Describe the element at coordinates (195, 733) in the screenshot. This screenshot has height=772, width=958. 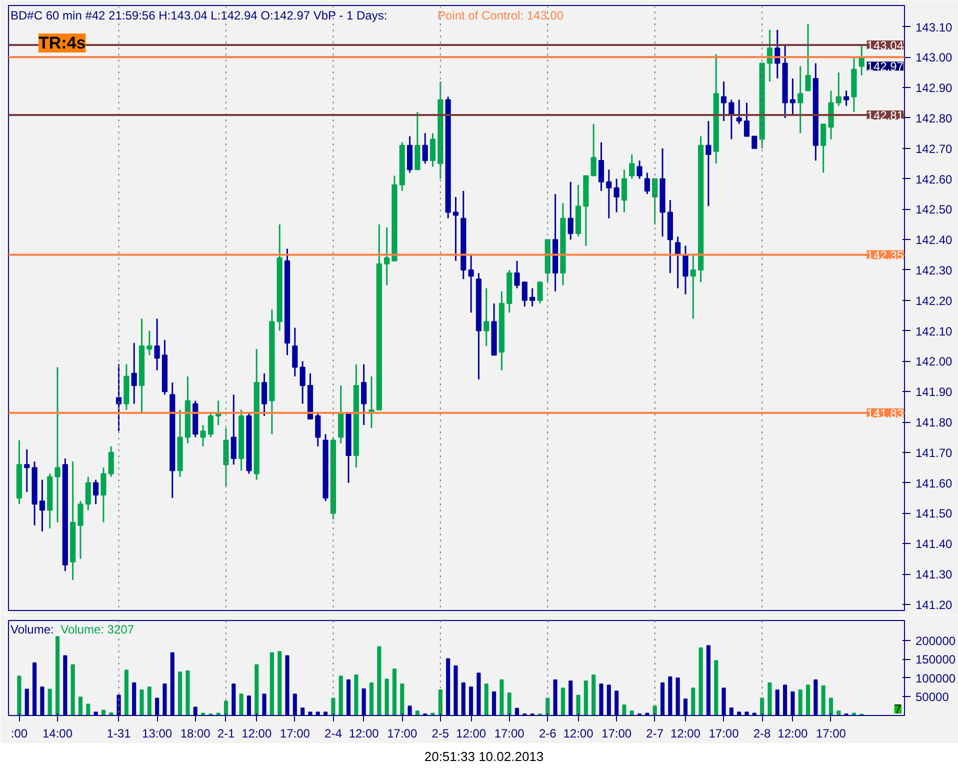
I see `x-tick-label: 18:00` at that location.